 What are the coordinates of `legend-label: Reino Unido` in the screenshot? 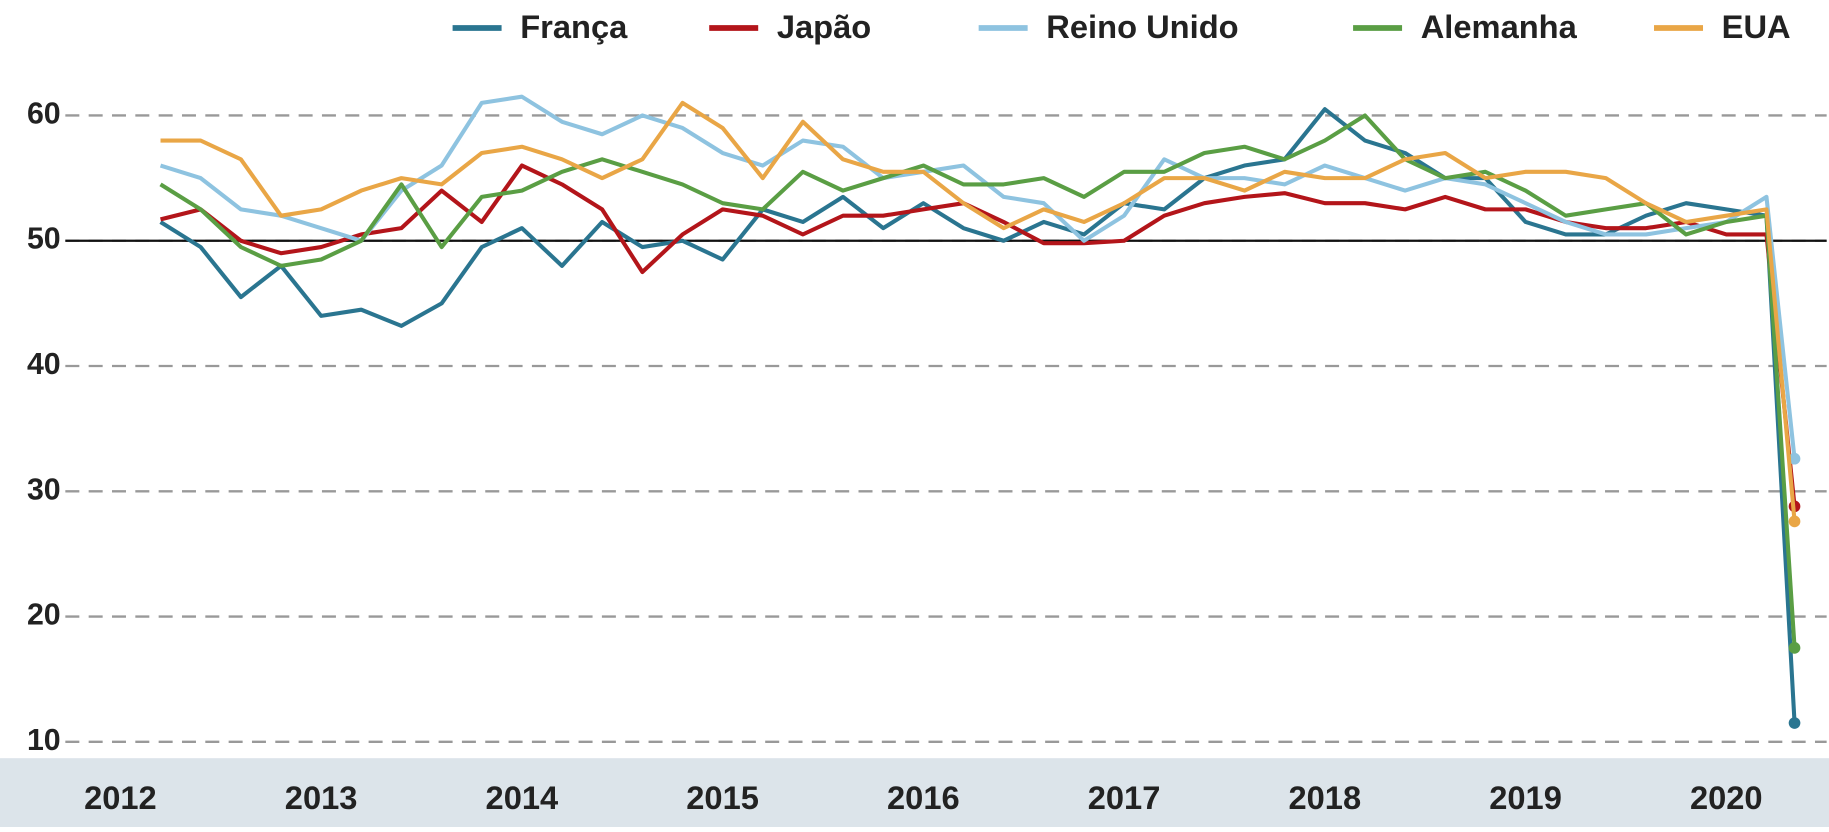 It's located at (1142, 26).